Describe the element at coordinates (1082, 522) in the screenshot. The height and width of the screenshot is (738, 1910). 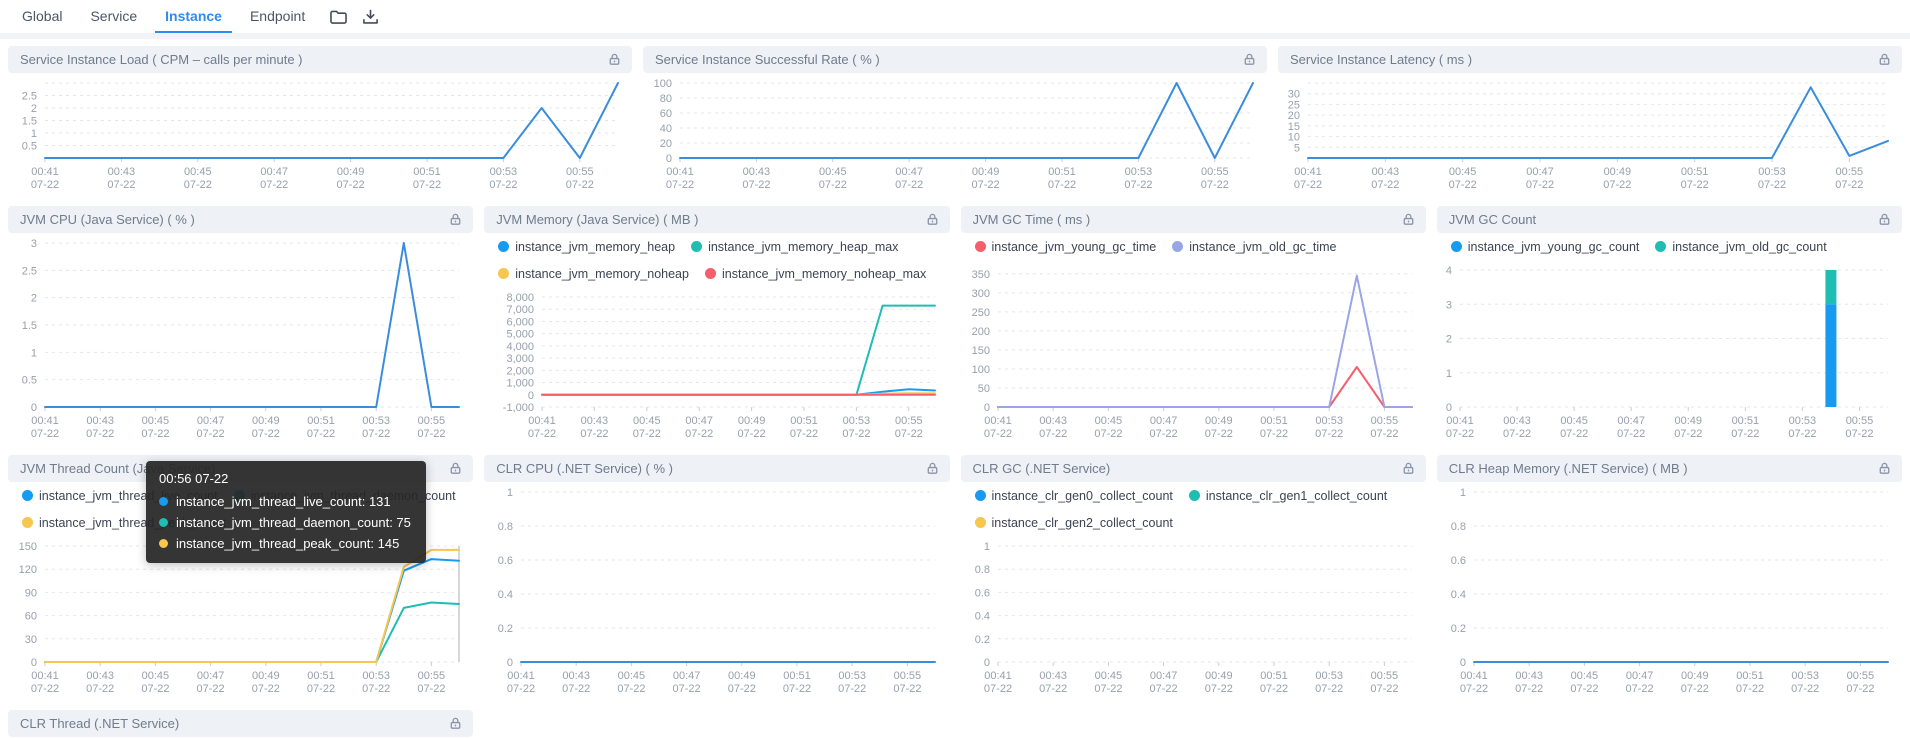
I see `legend-label: instance_clr_gen2_collect_count` at that location.